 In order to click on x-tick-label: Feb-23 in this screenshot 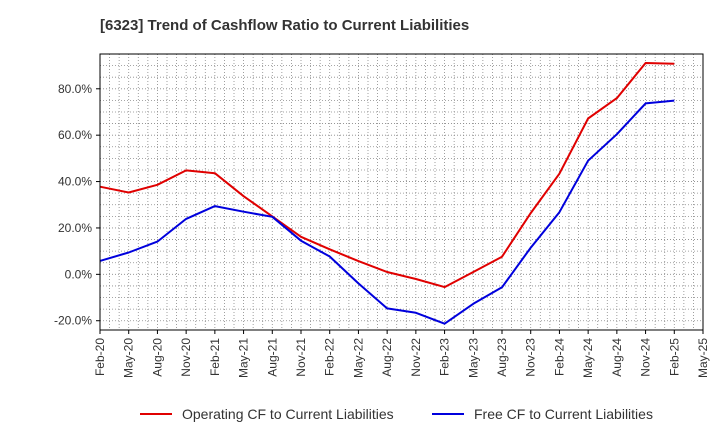, I will do `click(445, 357)`.